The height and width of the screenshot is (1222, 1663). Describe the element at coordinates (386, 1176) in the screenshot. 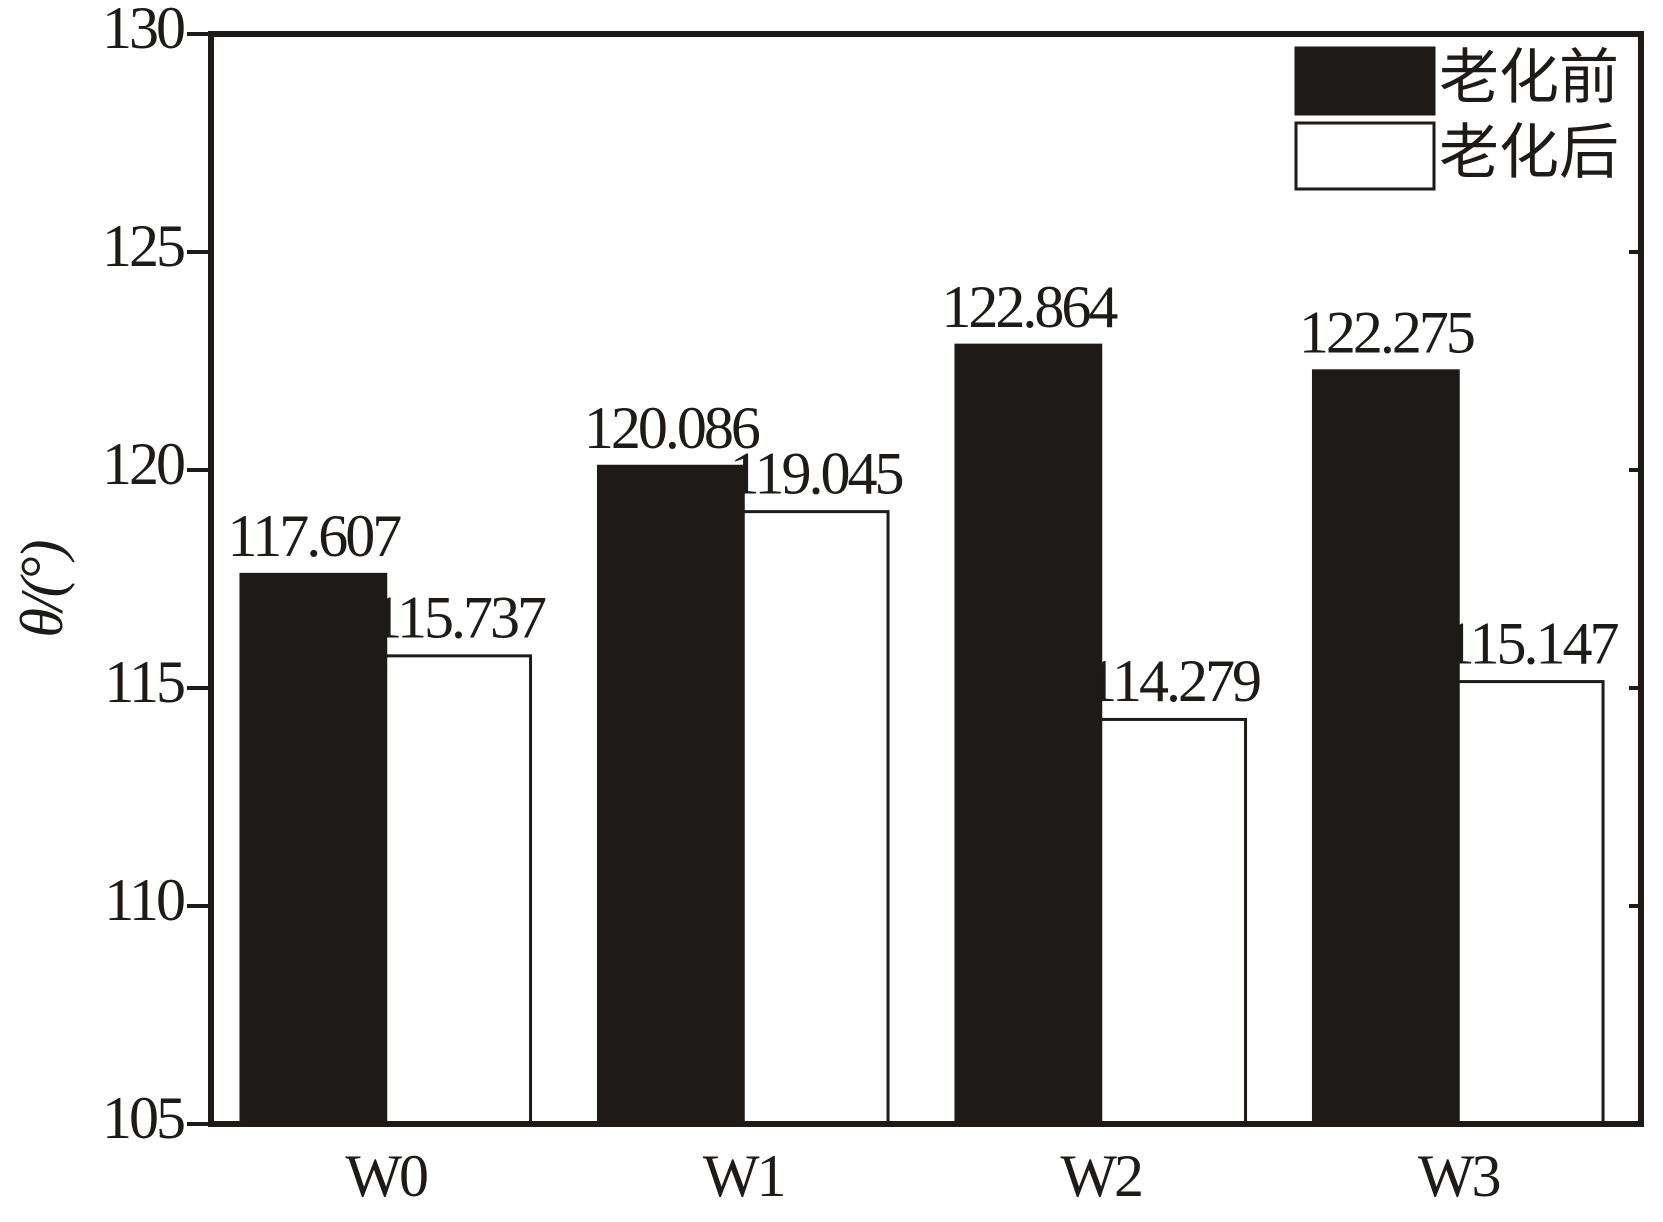

I see `x-tick-label: W0` at that location.